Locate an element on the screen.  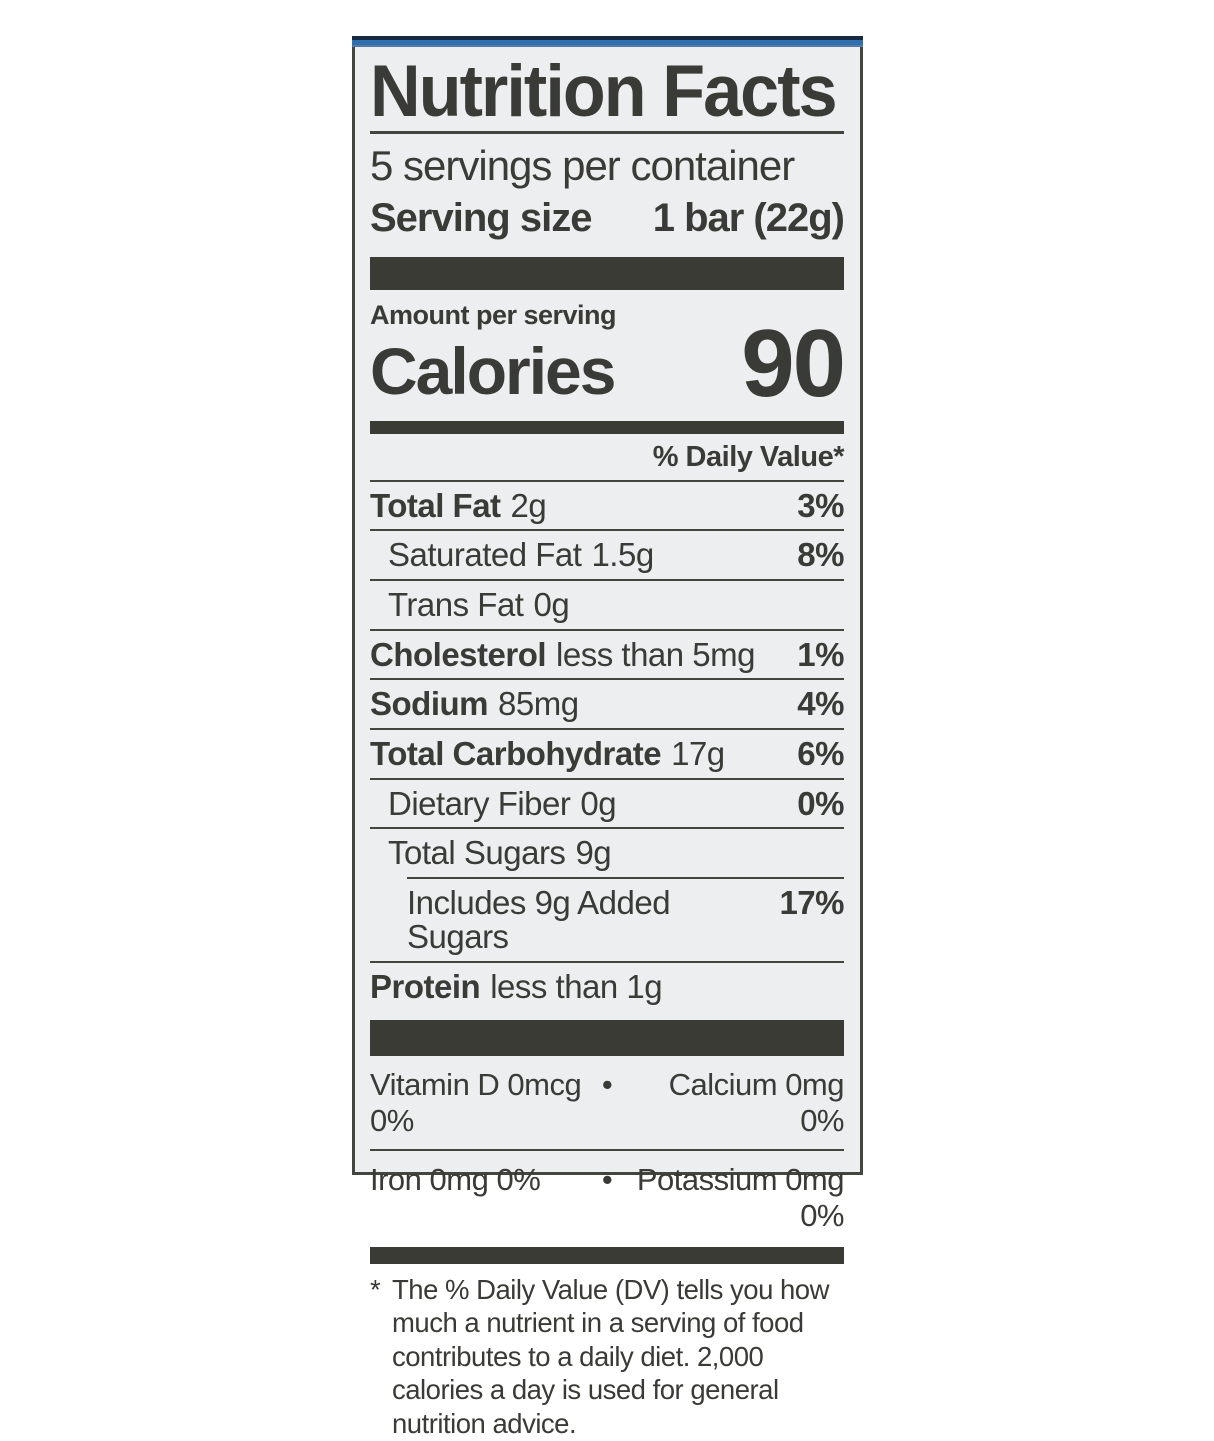
nutrient-row-protein: Protein less than 1g is located at coordinates (607, 986).